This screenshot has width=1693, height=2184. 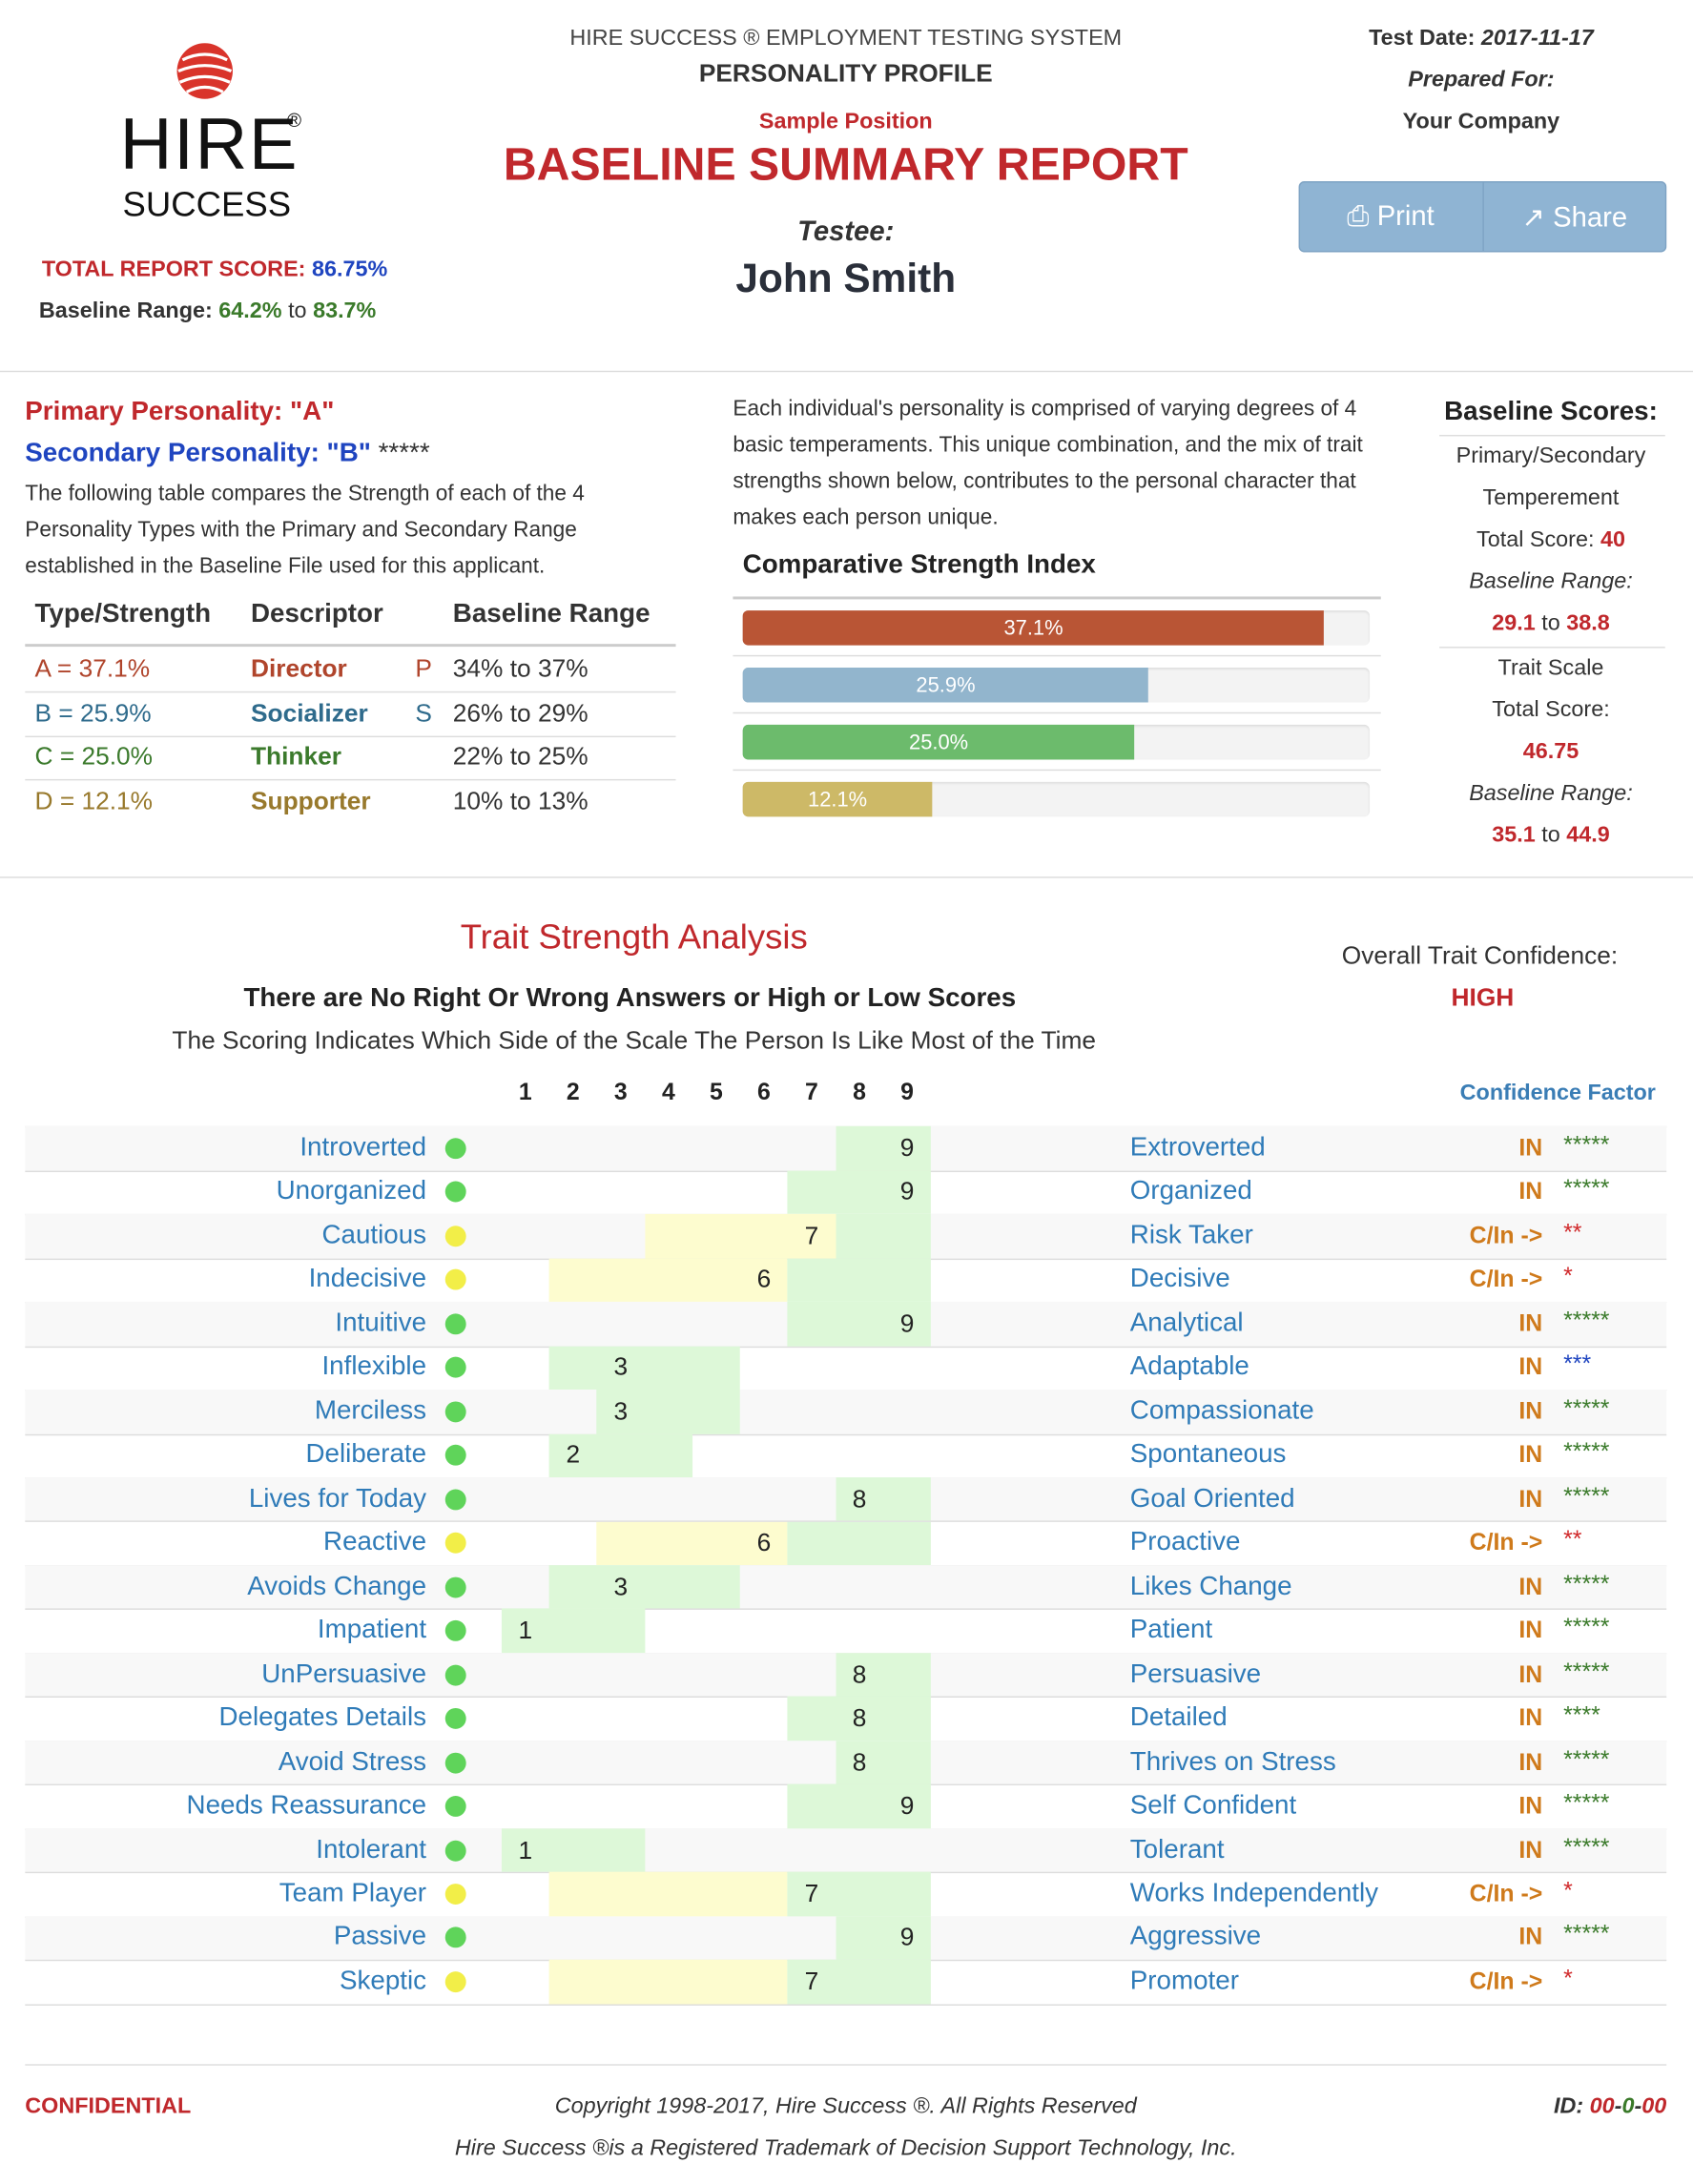 I want to click on baseline-line: Primary/Secondary, so click(x=1551, y=456).